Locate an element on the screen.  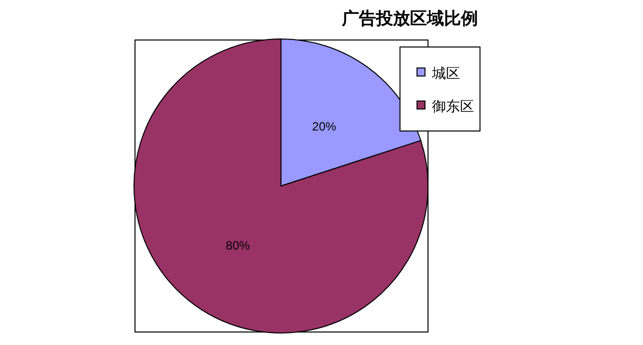
legend-label: 御东区 is located at coordinates (453, 107).